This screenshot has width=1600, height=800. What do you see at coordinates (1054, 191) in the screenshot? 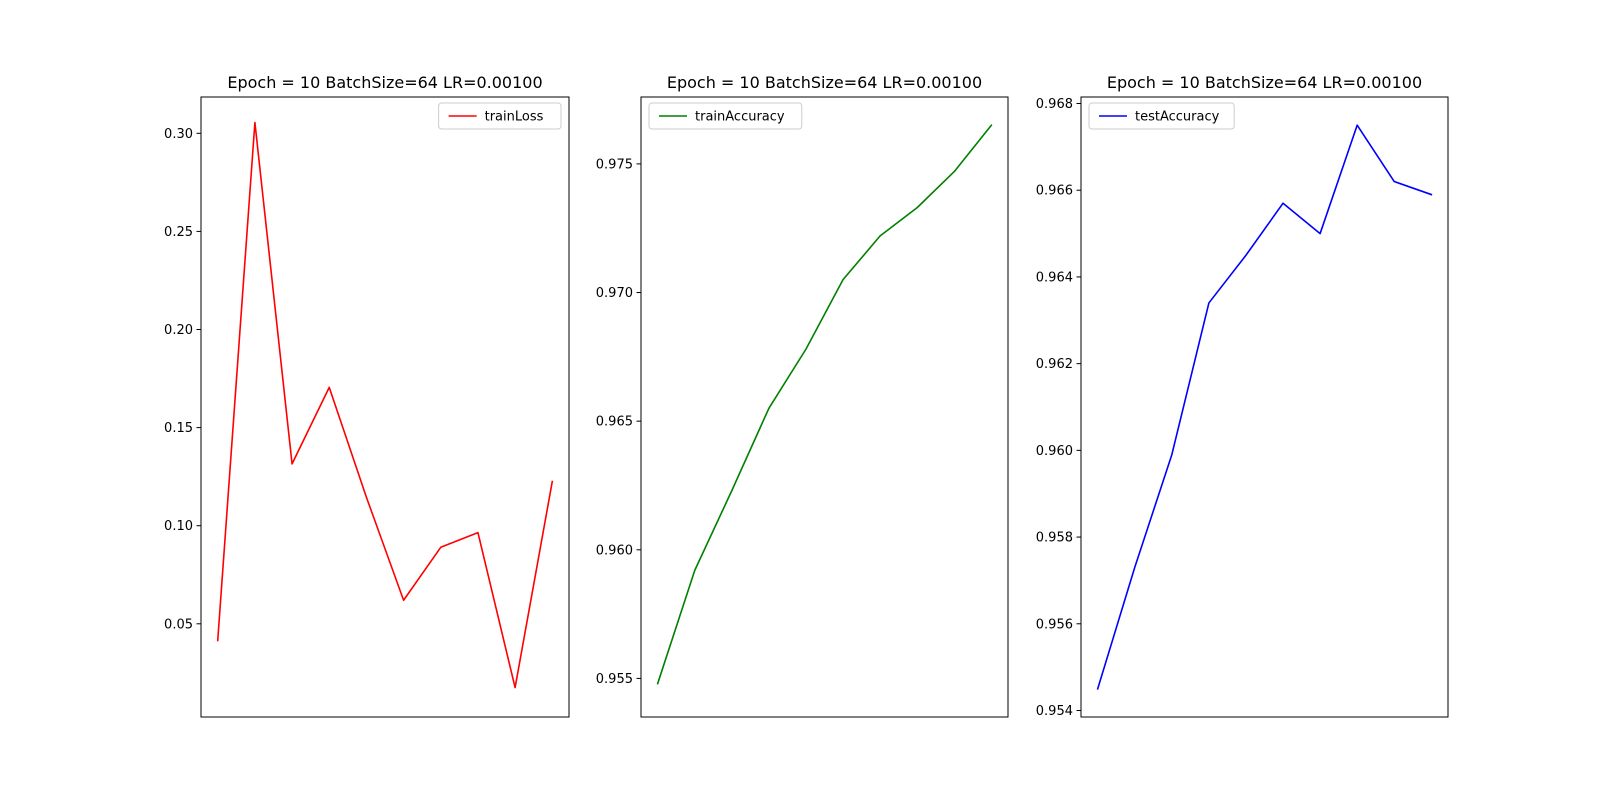
I see `y-tick-label-test-accuracy-6: 0.966` at bounding box center [1054, 191].